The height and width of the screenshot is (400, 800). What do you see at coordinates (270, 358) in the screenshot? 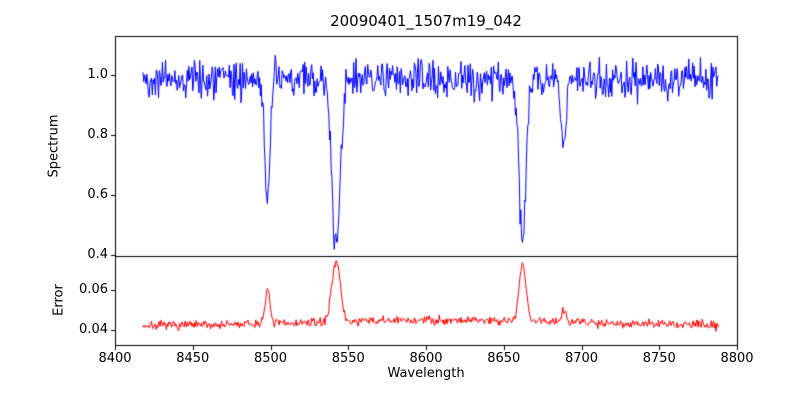
I see `x-tick-label-8500: 8500` at bounding box center [270, 358].